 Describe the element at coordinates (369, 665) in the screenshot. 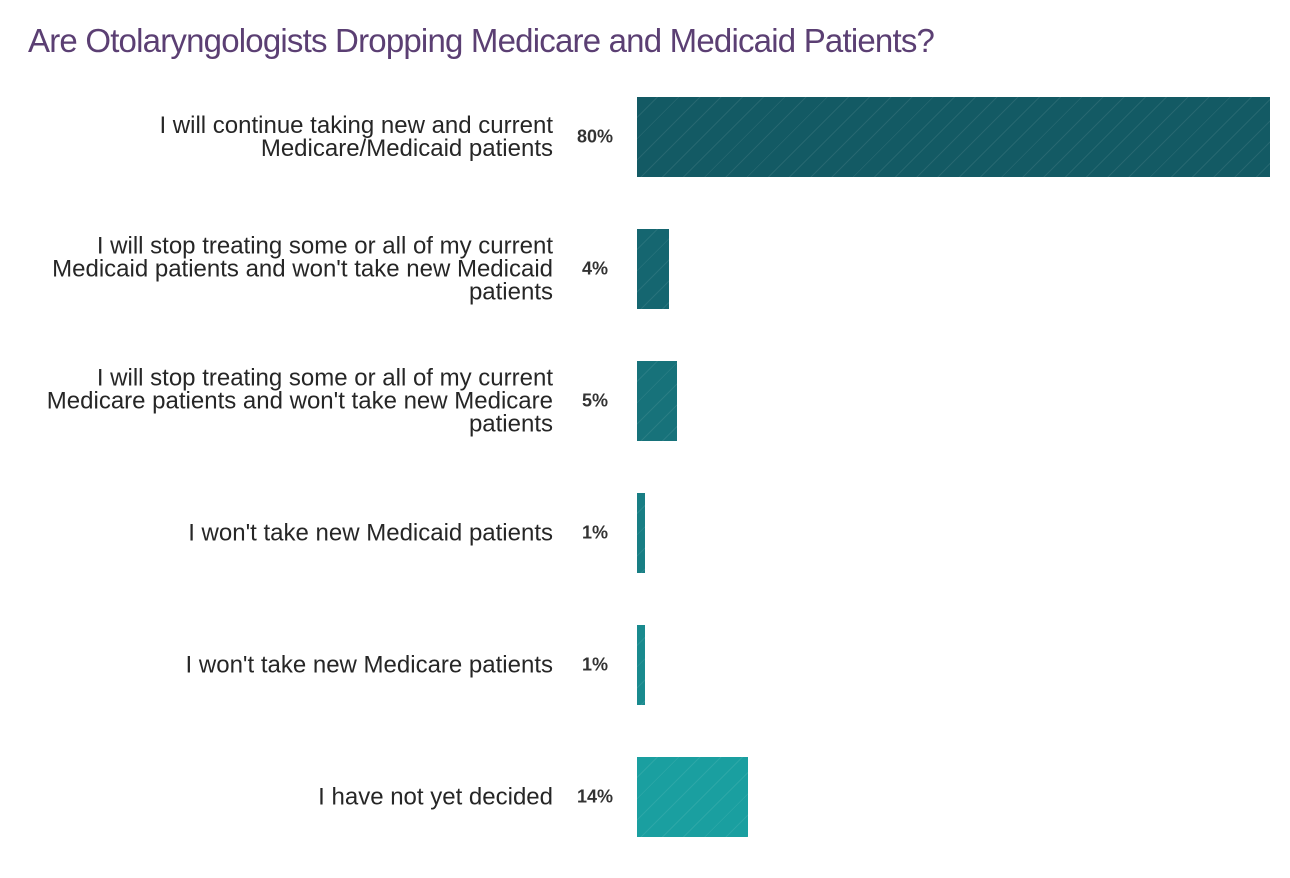

I see `category-label: I won't take new Medicare patients` at that location.